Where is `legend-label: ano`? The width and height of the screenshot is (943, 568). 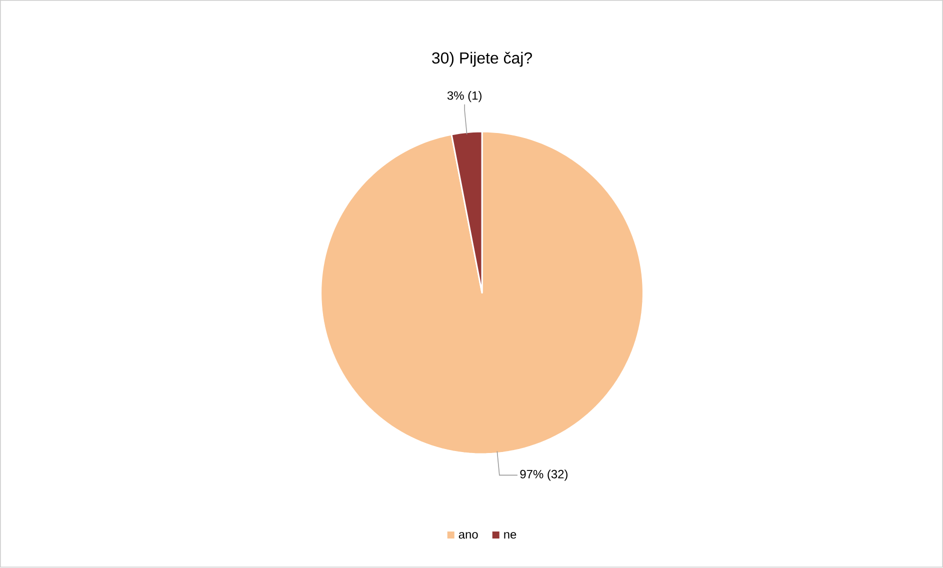 legend-label: ano is located at coordinates (468, 535).